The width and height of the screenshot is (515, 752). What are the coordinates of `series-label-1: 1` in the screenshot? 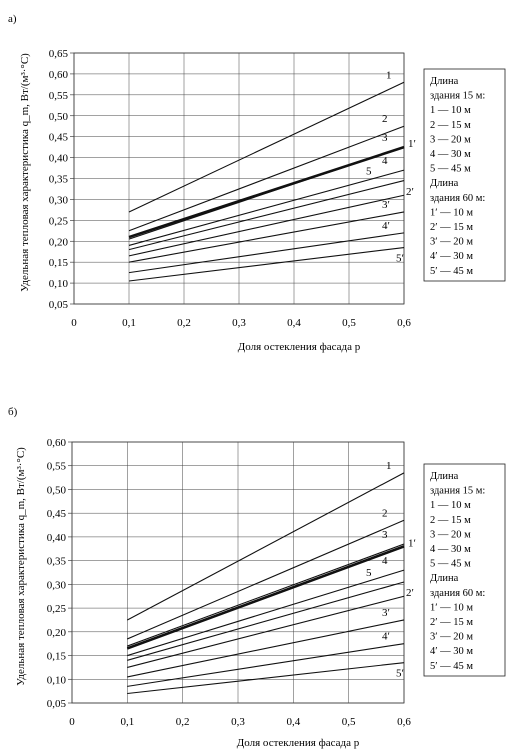 It's located at (389, 75).